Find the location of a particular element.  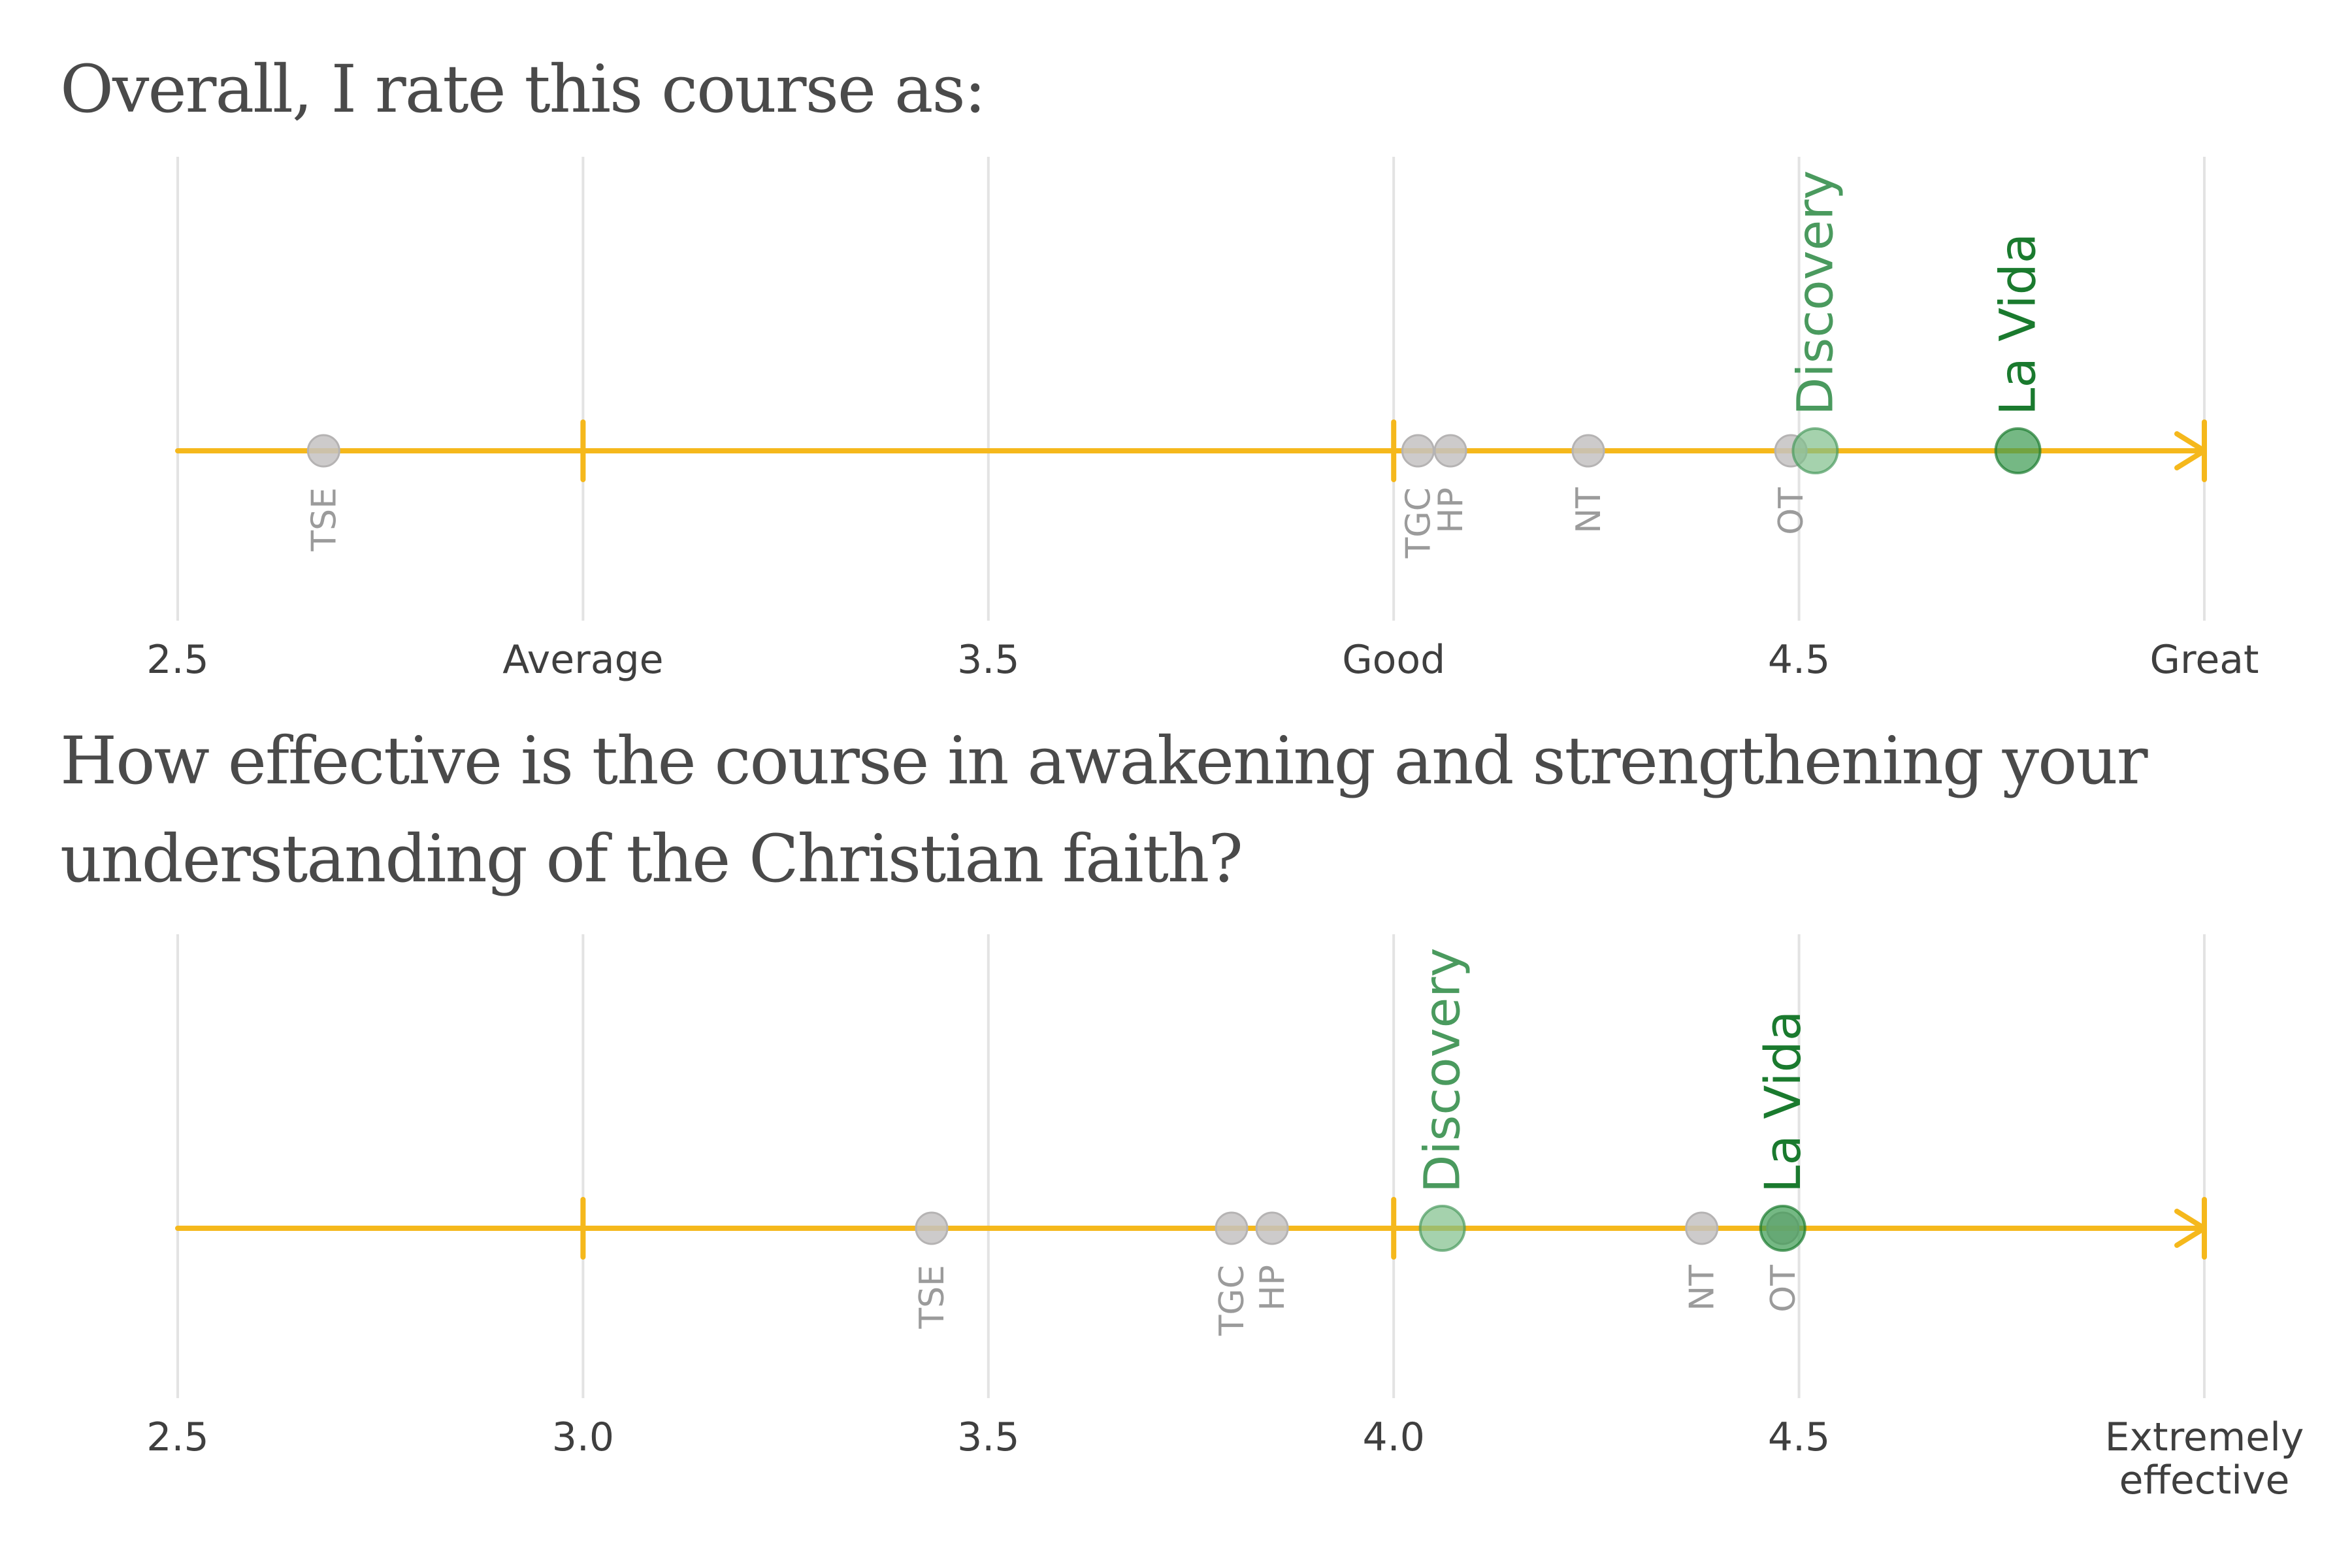

tick-label-line: 3.0 is located at coordinates (583, 1437).